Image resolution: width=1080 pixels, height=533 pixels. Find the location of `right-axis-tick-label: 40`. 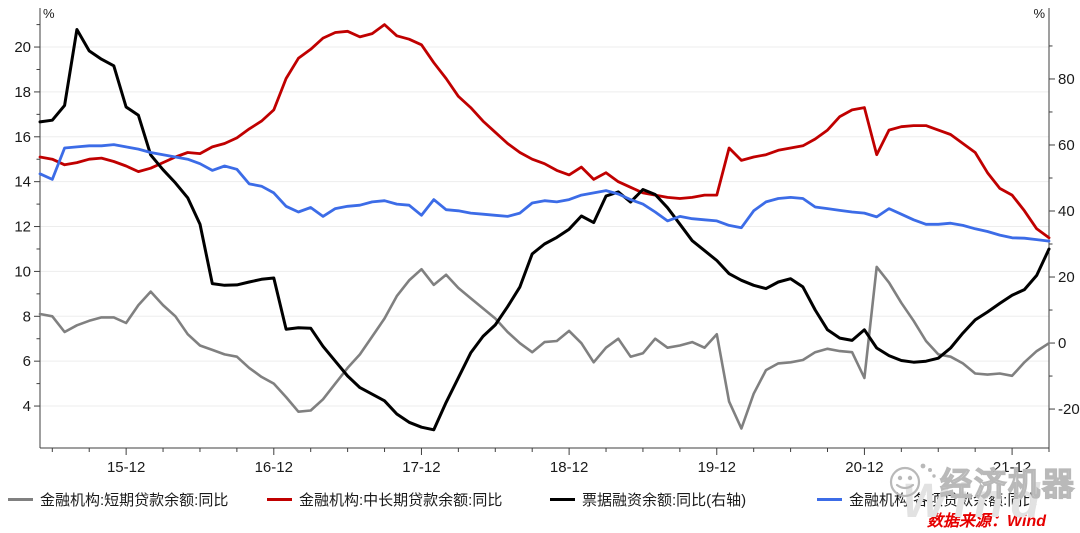

right-axis-tick-label: 40 is located at coordinates (1066, 211).